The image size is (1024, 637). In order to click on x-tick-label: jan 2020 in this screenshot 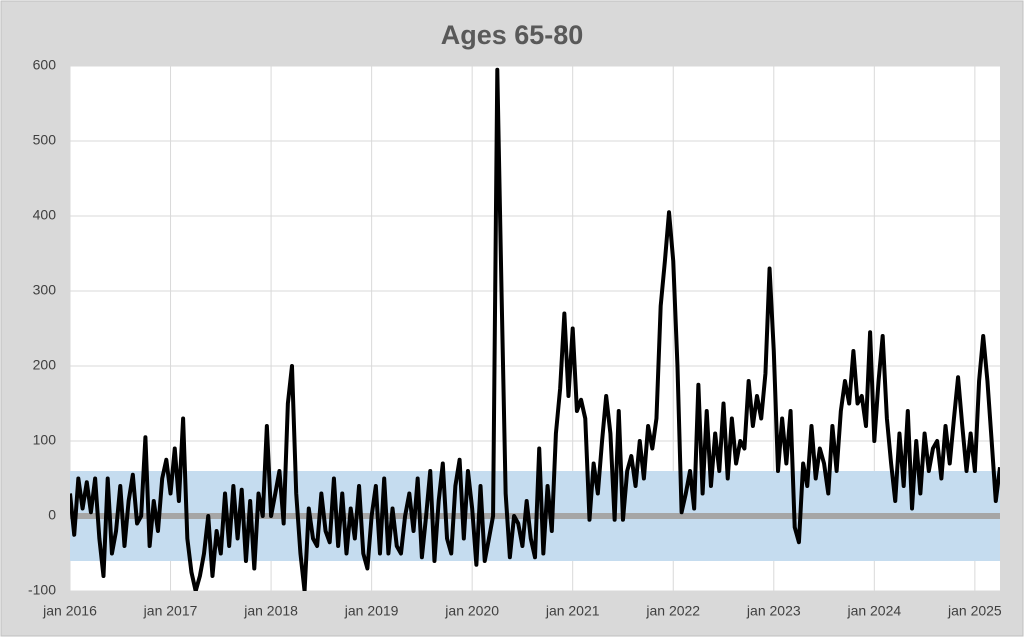, I will do `click(471, 611)`.